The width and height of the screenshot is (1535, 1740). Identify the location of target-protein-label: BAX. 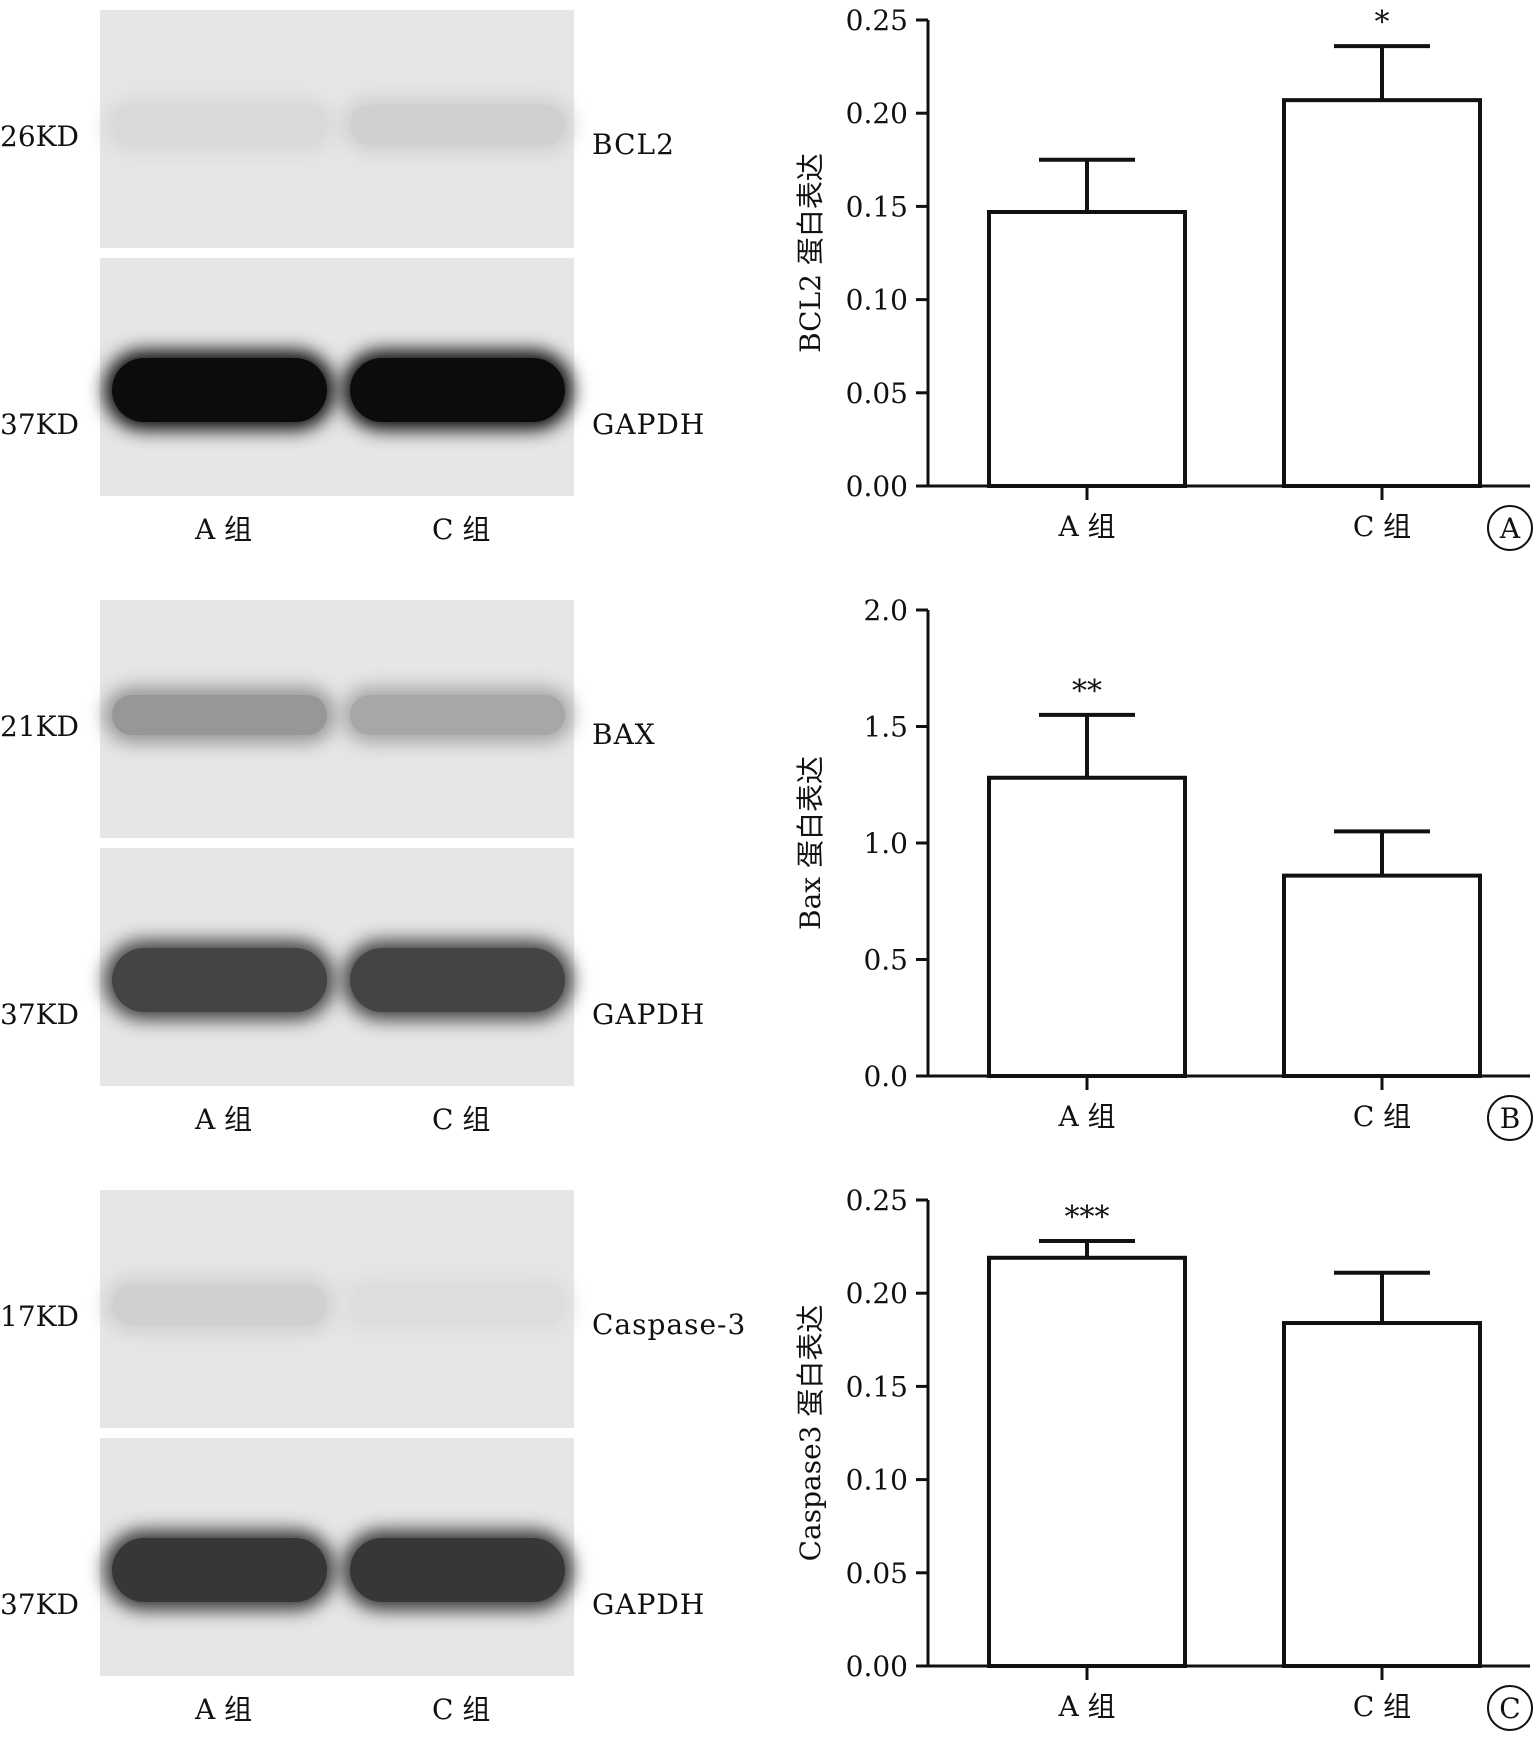
(624, 734).